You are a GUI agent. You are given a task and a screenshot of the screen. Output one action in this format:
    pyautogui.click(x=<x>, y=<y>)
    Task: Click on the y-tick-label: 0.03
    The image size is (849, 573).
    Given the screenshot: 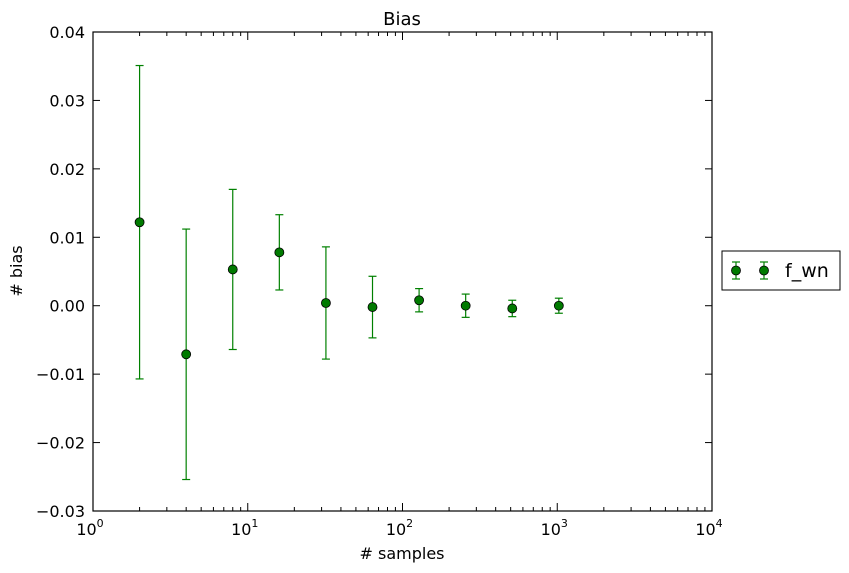 What is the action you would take?
    pyautogui.click(x=67, y=100)
    